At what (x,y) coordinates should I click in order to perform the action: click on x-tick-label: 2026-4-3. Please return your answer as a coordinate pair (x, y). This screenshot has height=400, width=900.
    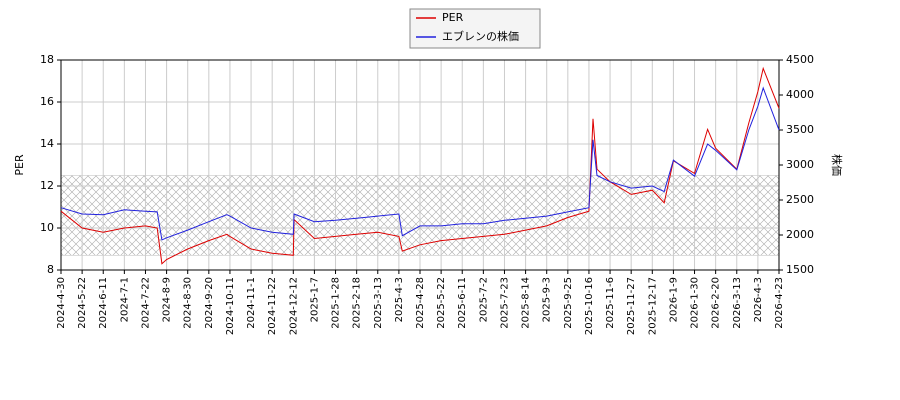
    Looking at the image, I should click on (758, 299).